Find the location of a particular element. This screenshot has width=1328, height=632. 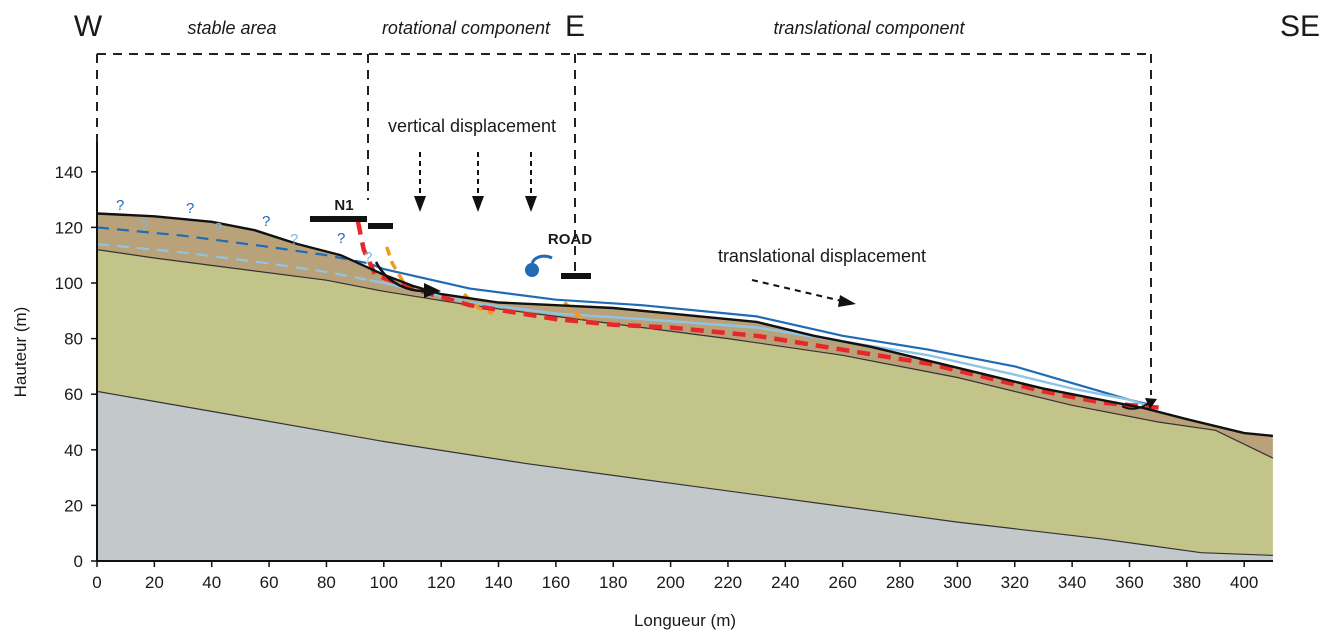

x-tick-label: 380 is located at coordinates (1187, 582).